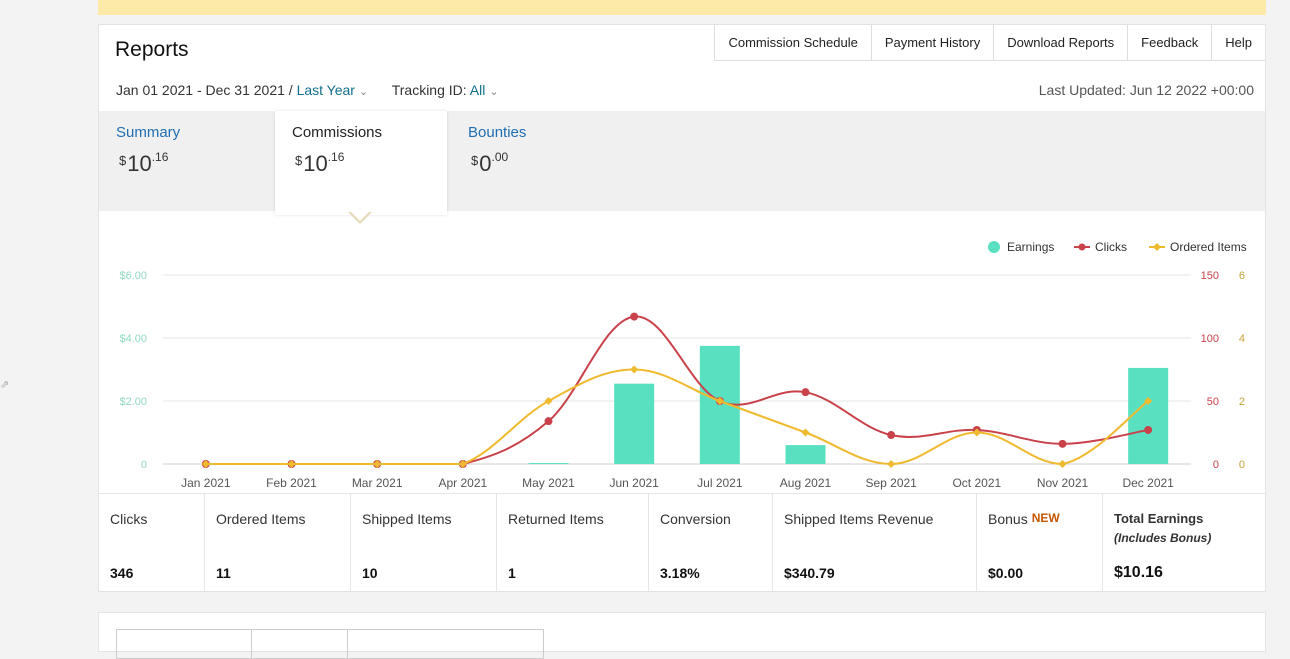 The width and height of the screenshot is (1290, 659). What do you see at coordinates (152, 49) in the screenshot?
I see `page-title: Reports` at bounding box center [152, 49].